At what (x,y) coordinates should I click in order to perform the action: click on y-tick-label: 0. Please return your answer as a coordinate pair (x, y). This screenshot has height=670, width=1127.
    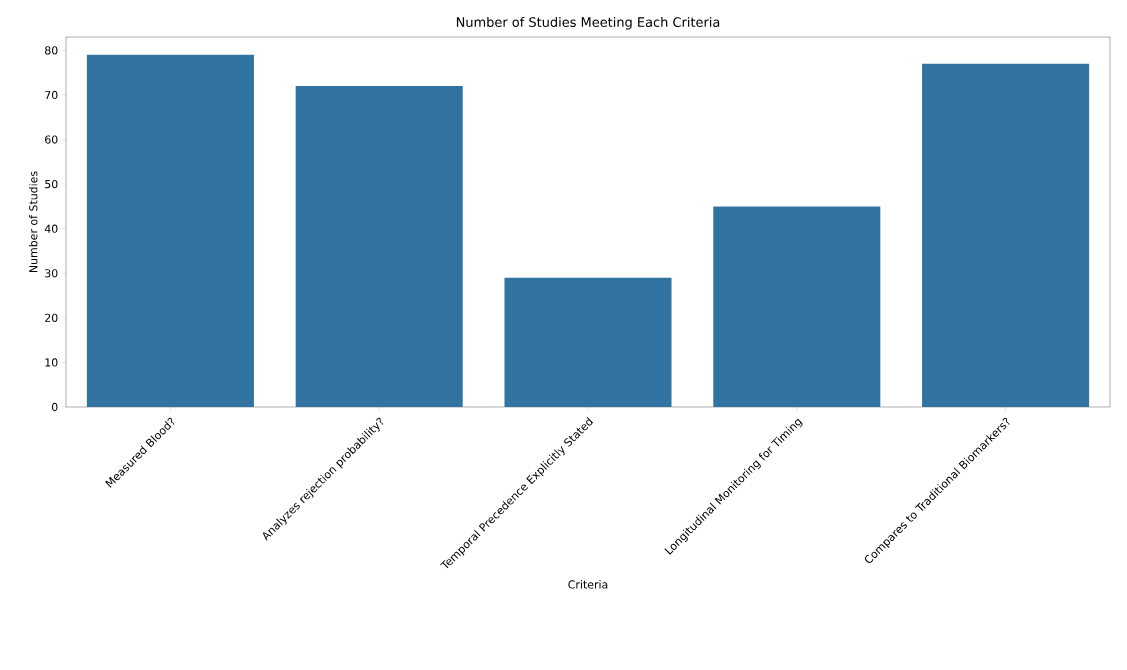
    Looking at the image, I should click on (54, 407).